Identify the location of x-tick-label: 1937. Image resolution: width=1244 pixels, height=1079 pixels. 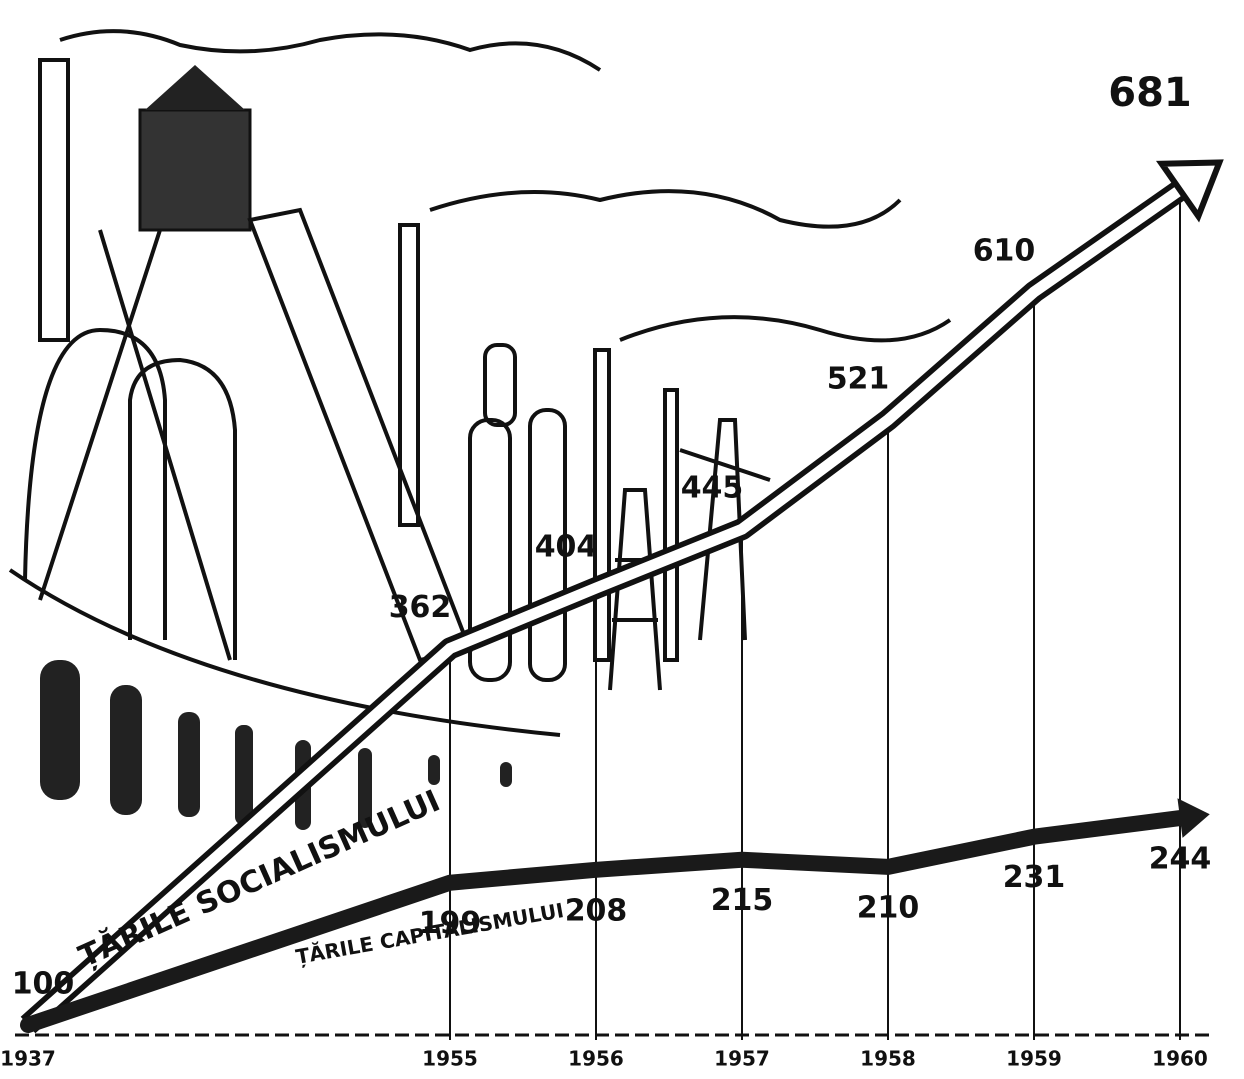
(28, 1059).